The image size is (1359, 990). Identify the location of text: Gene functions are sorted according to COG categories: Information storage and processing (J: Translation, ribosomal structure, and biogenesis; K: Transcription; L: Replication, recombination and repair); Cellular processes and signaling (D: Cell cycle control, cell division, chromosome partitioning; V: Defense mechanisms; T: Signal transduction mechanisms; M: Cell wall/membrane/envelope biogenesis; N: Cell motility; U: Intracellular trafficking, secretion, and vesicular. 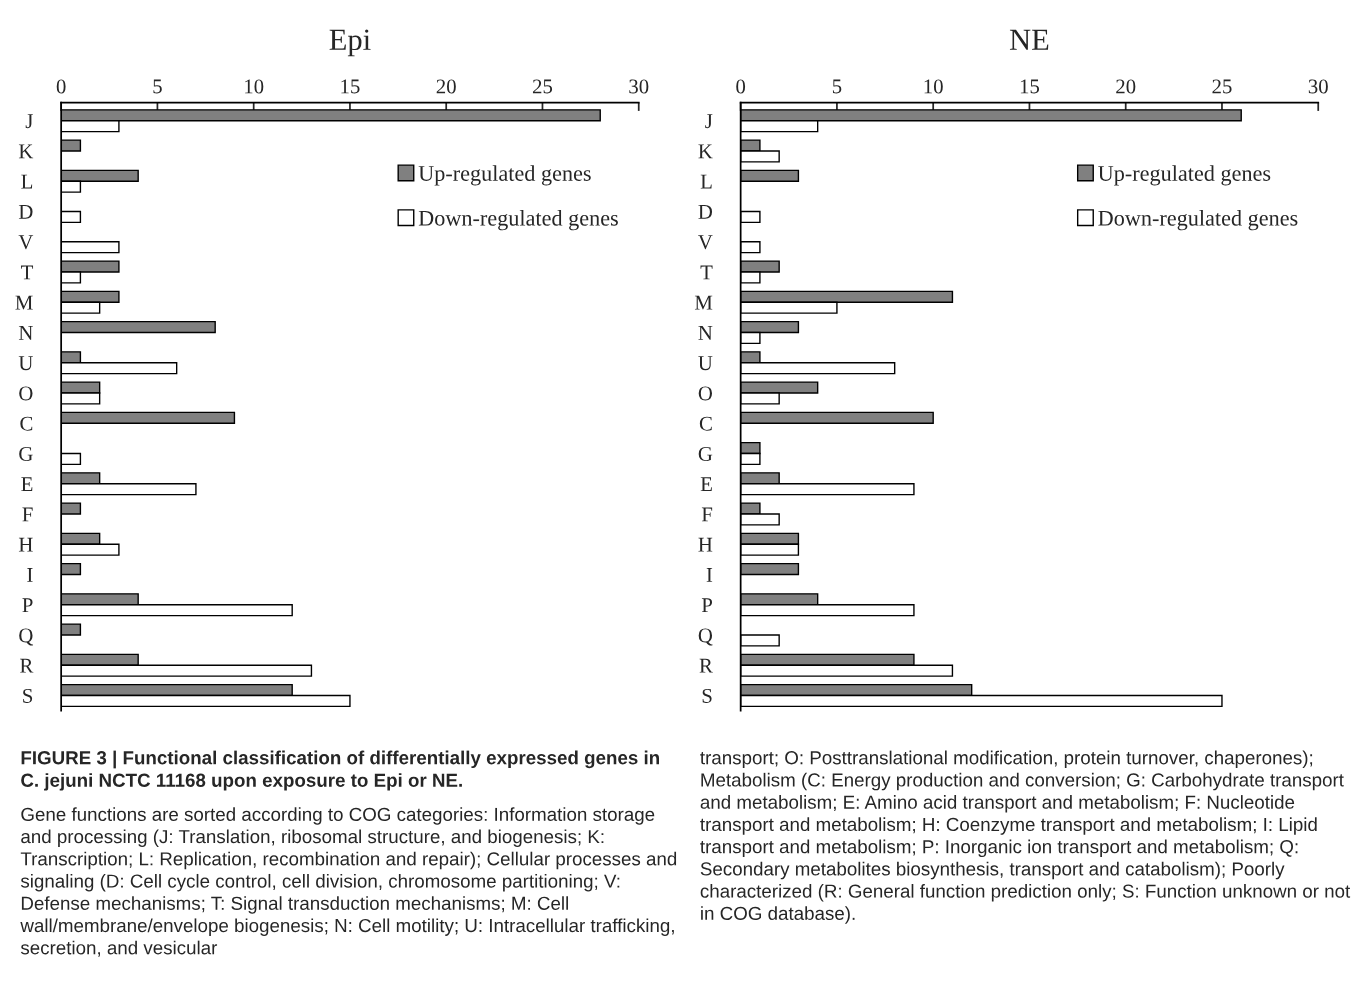
(348, 882).